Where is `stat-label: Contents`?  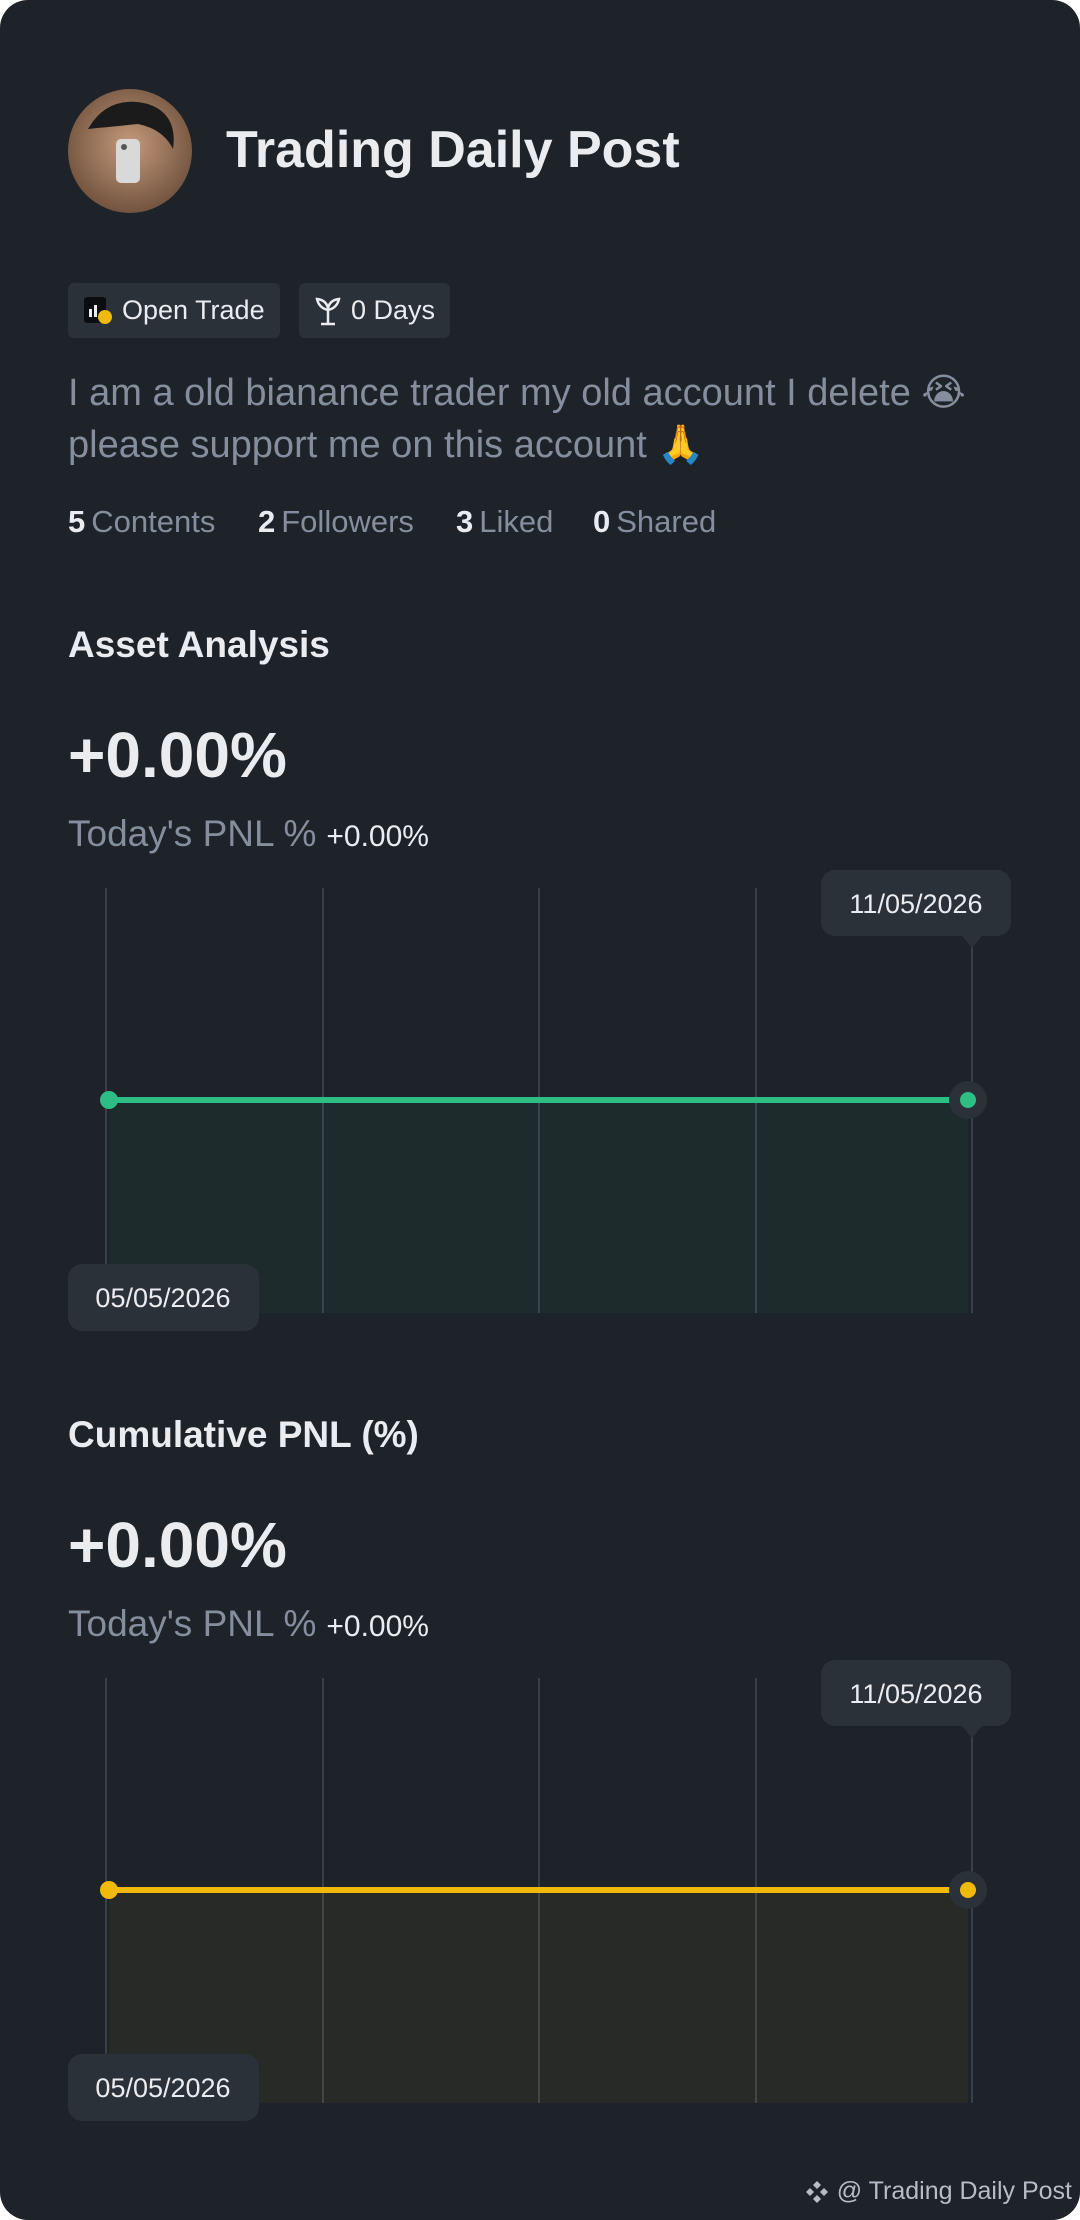 stat-label: Contents is located at coordinates (153, 521).